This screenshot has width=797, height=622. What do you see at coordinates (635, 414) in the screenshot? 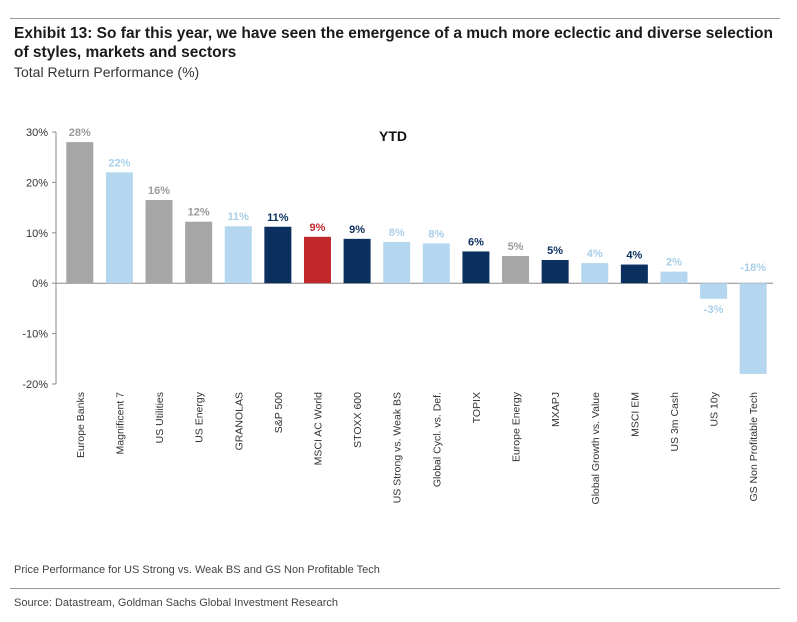
I see `category-label: MSCI EM` at bounding box center [635, 414].